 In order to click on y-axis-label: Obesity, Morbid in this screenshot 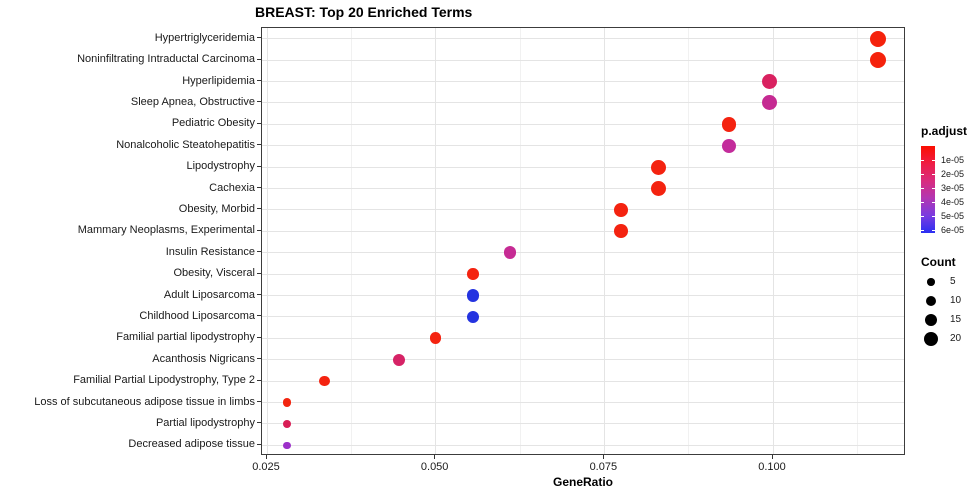, I will do `click(216, 208)`.